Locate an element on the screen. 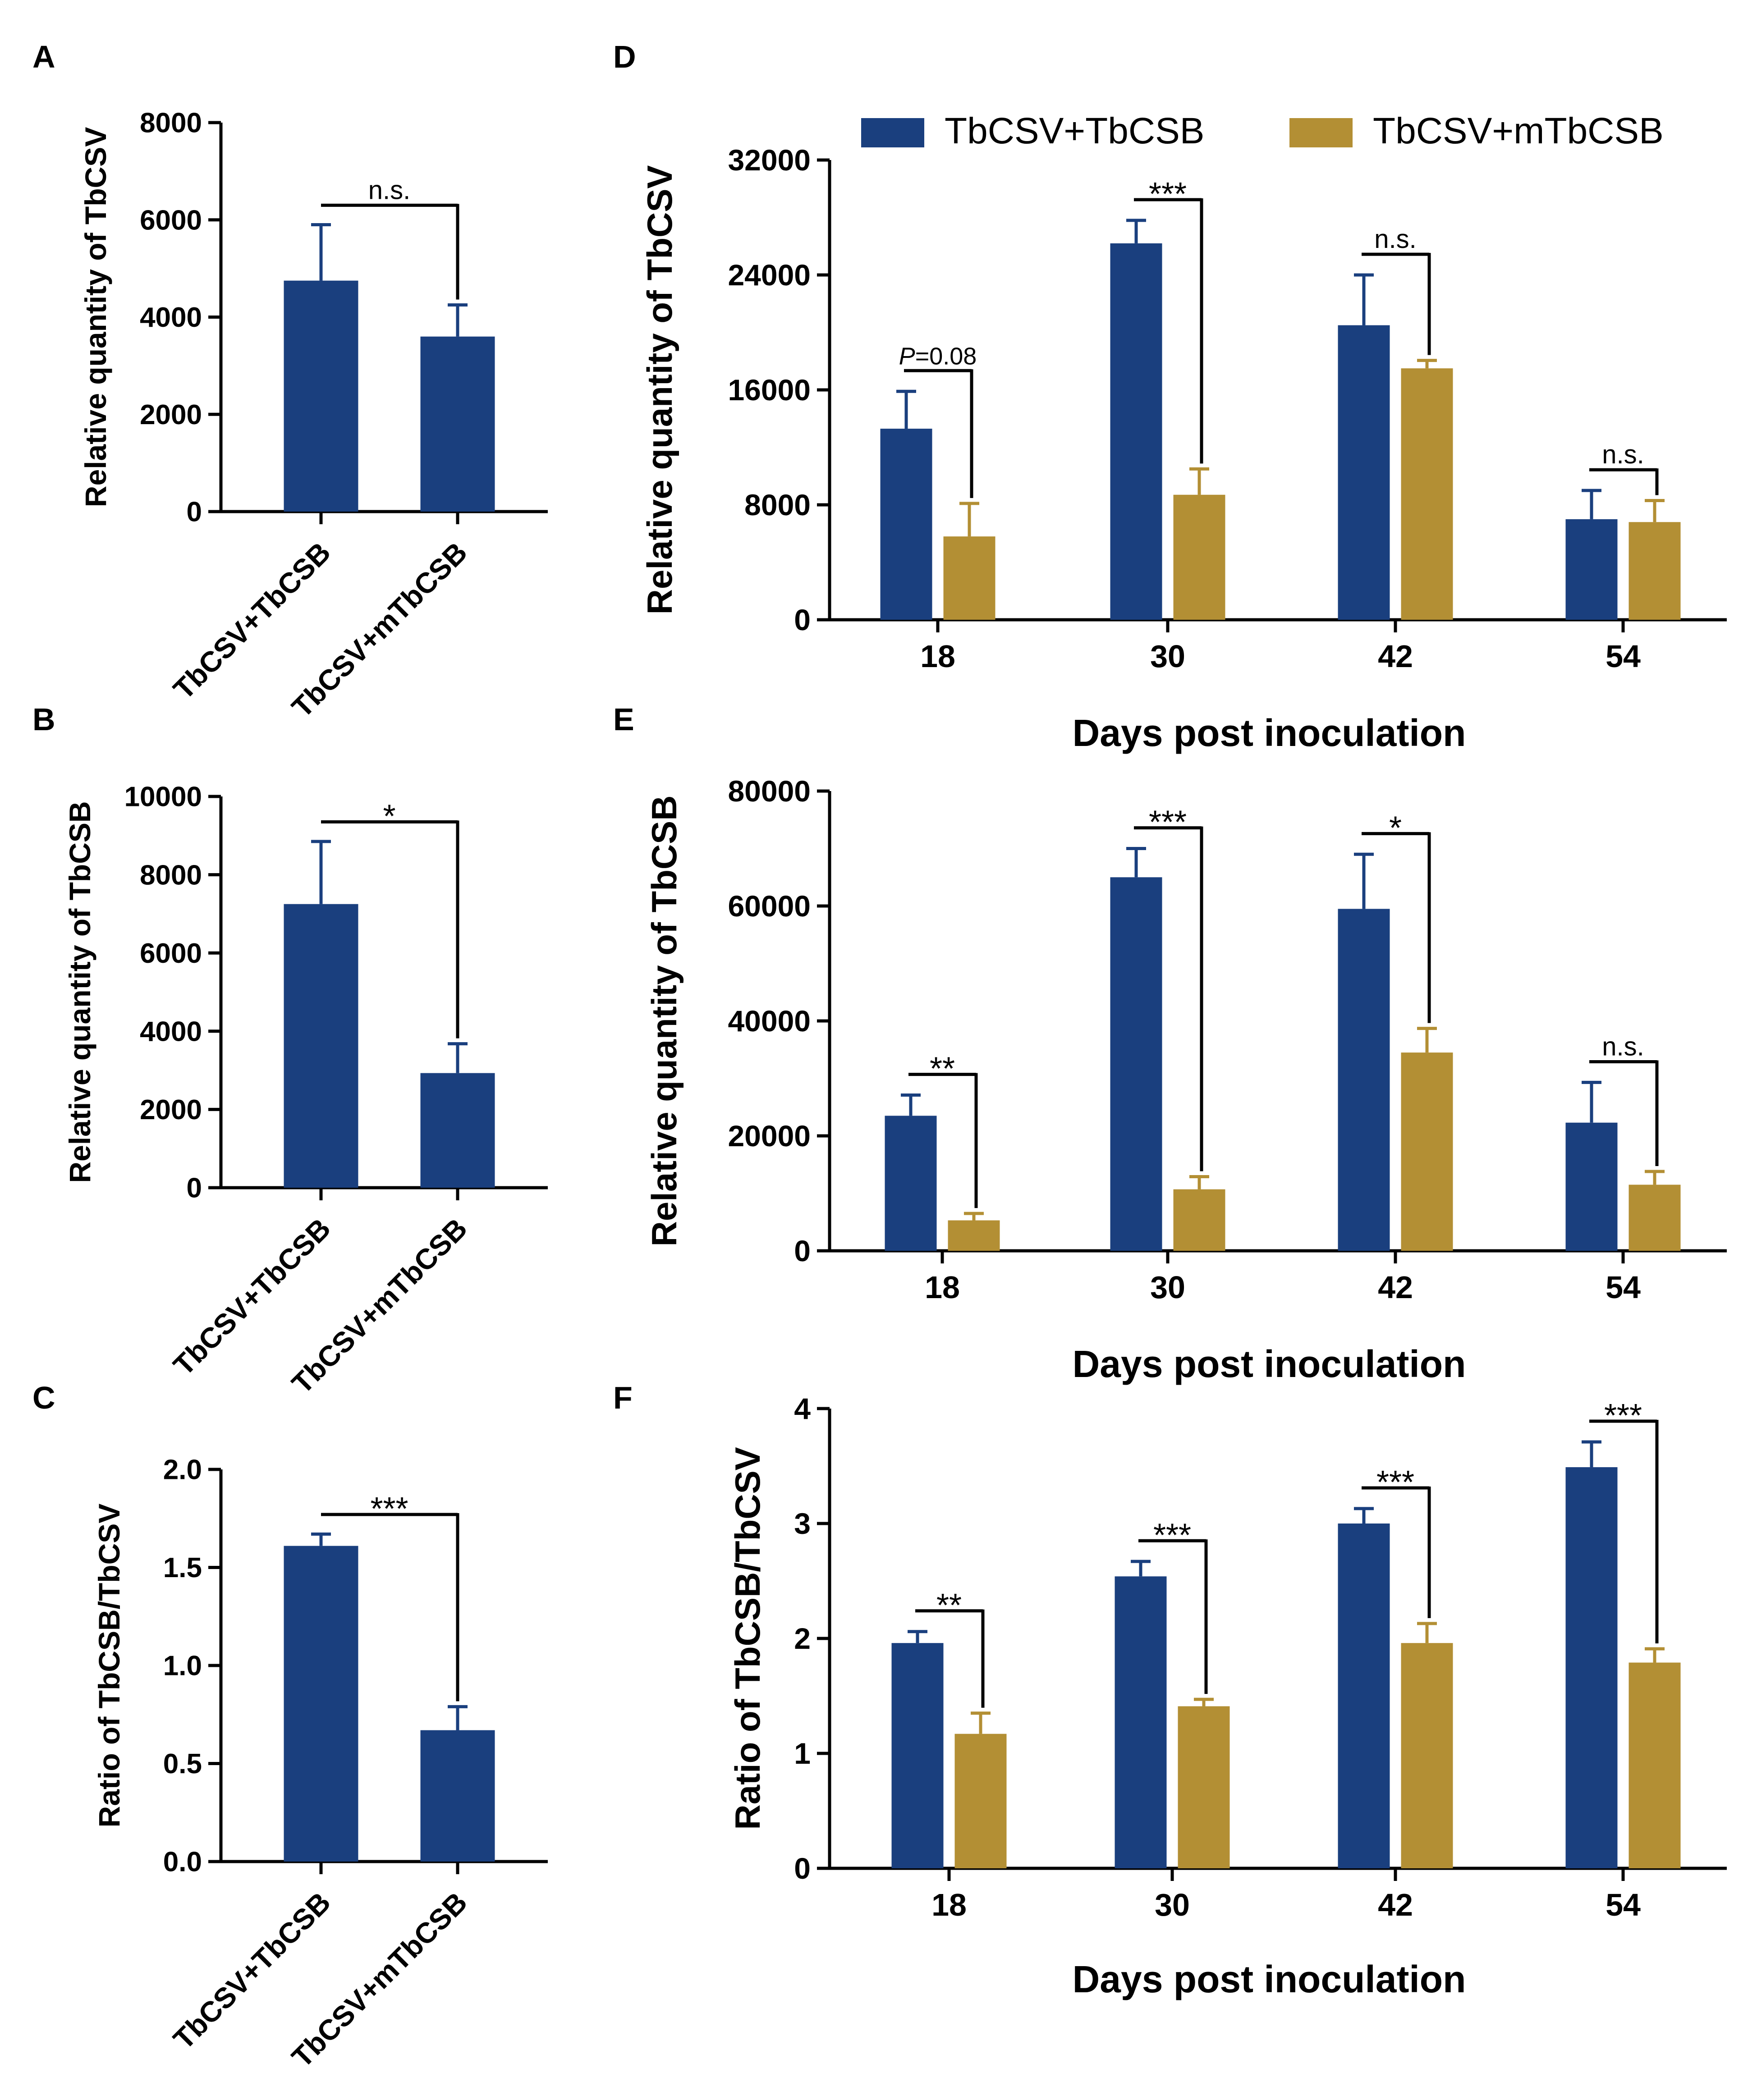 This screenshot has width=1757, height=2100. y-tick-label: 60000 is located at coordinates (769, 906).